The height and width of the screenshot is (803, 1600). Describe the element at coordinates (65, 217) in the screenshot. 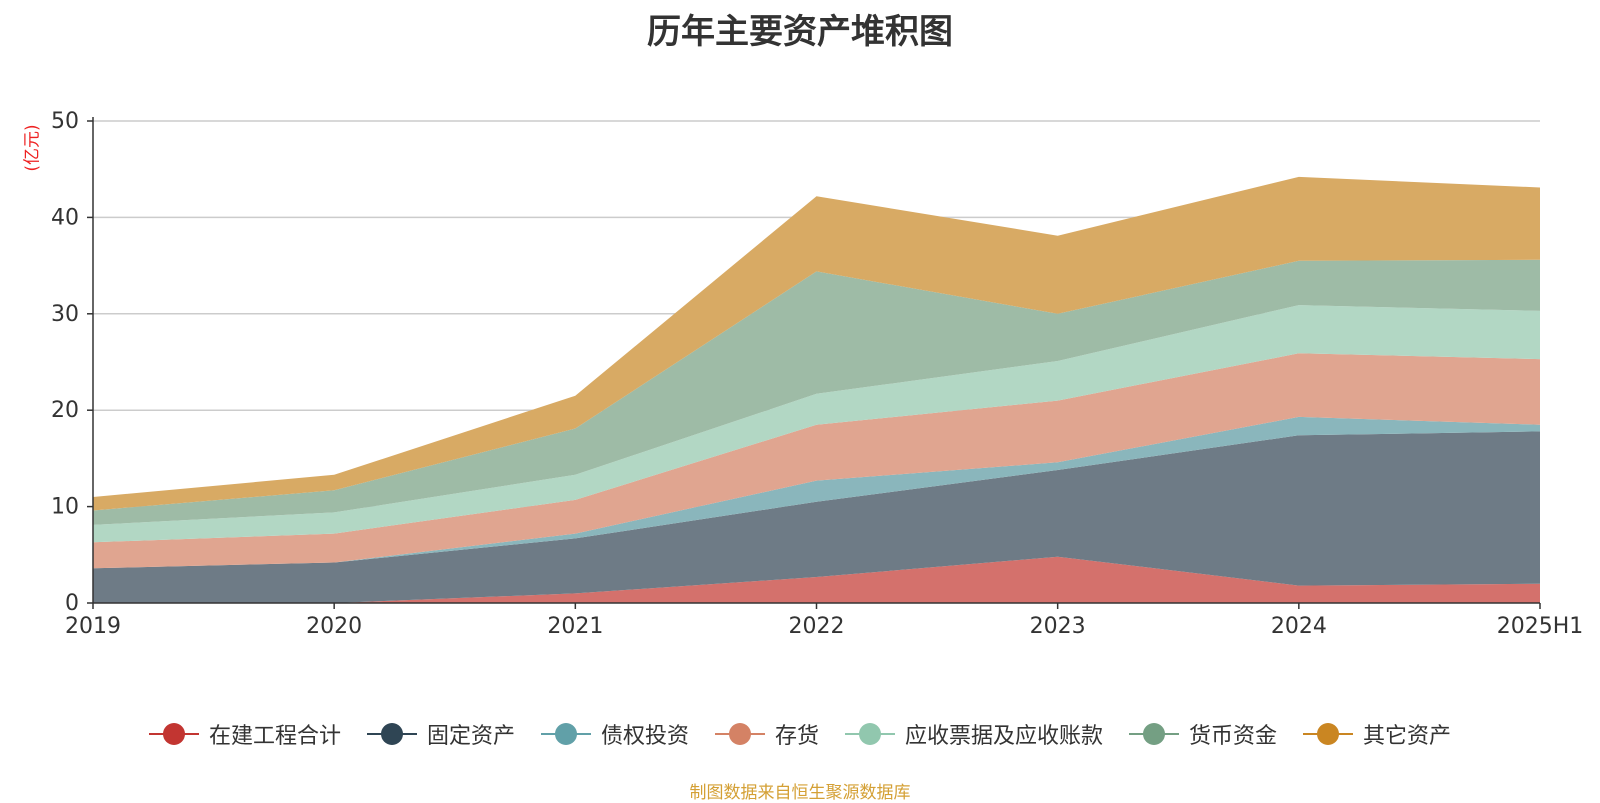

I see `y-tick-label-4: 40` at that location.